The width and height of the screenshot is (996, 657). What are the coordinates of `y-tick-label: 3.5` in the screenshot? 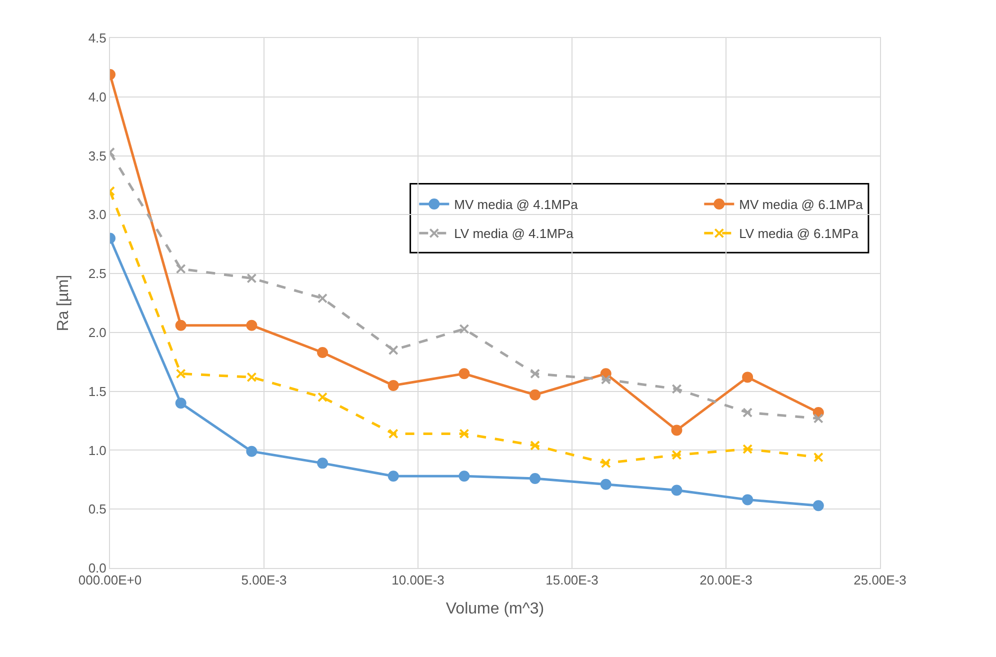 It's located at (97, 156).